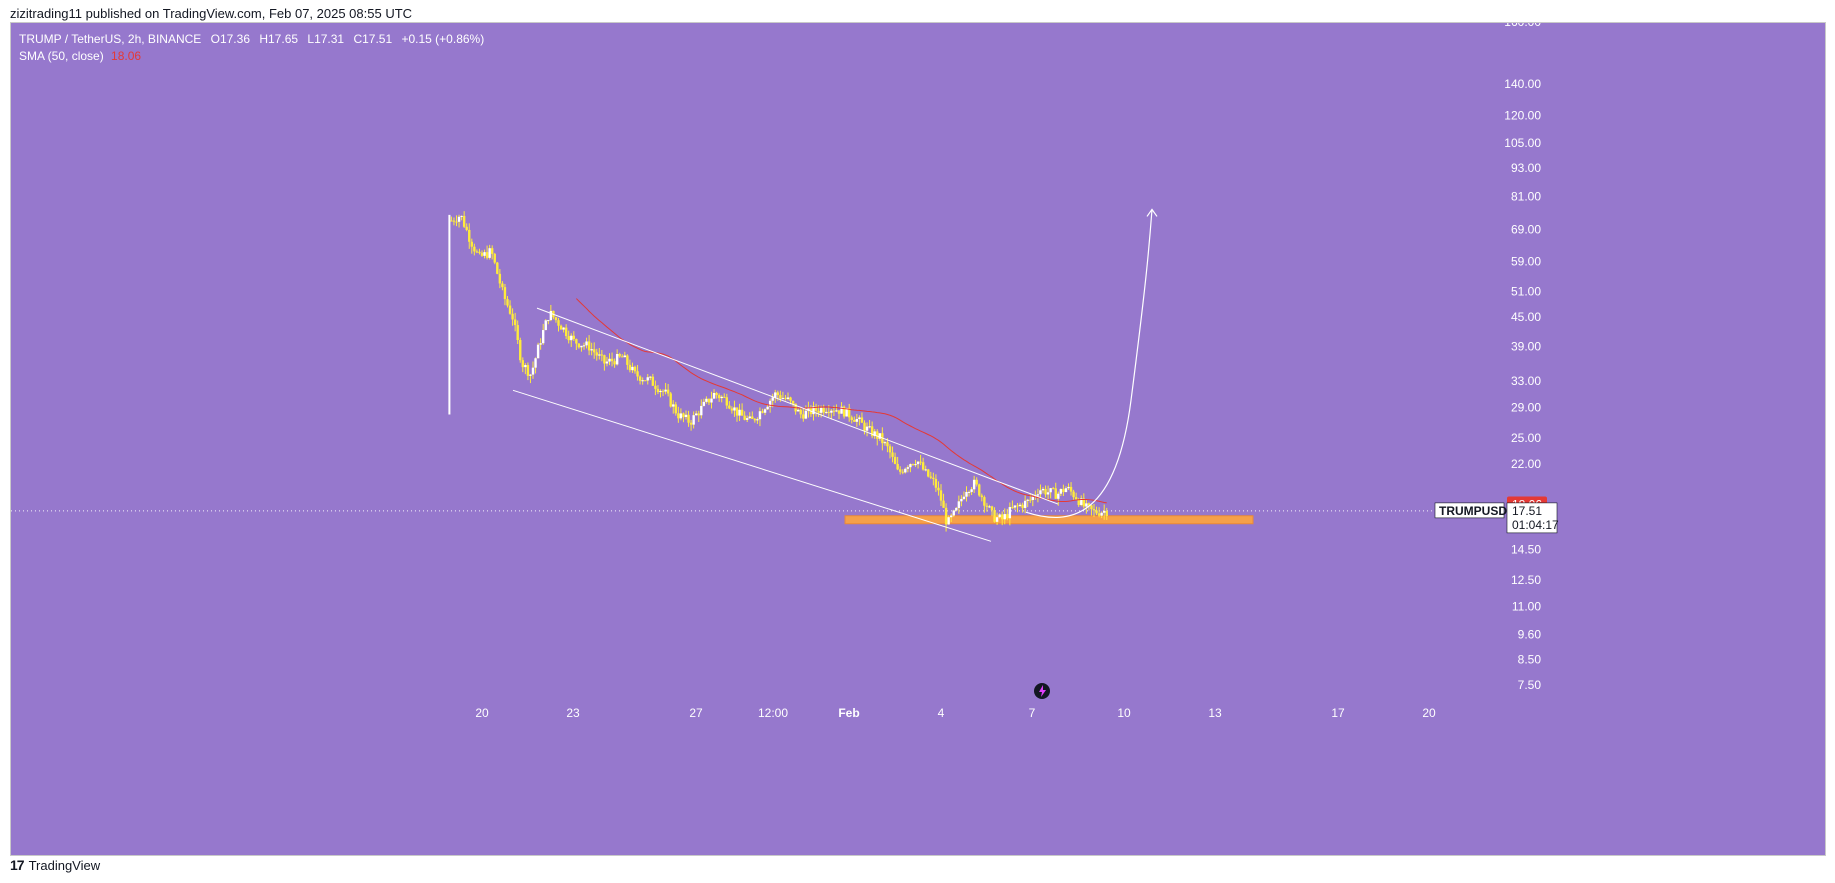 The height and width of the screenshot is (883, 1835). Describe the element at coordinates (1527, 511) in the screenshot. I see `last-price-label: 17.51` at that location.